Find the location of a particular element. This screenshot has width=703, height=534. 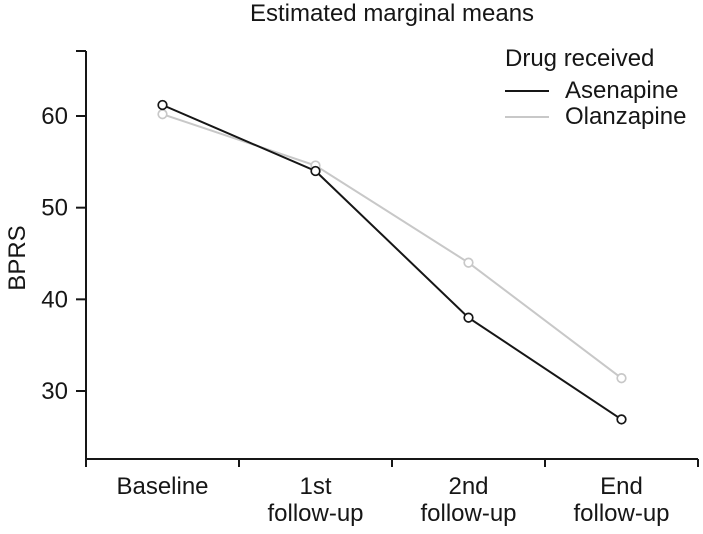

x-category-label: End follow-up is located at coordinates (621, 500).